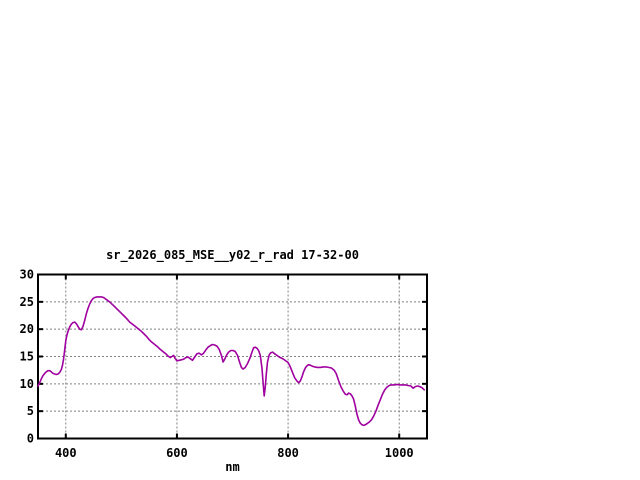 The image size is (640, 480). I want to click on x-axis-label: nm, so click(232, 467).